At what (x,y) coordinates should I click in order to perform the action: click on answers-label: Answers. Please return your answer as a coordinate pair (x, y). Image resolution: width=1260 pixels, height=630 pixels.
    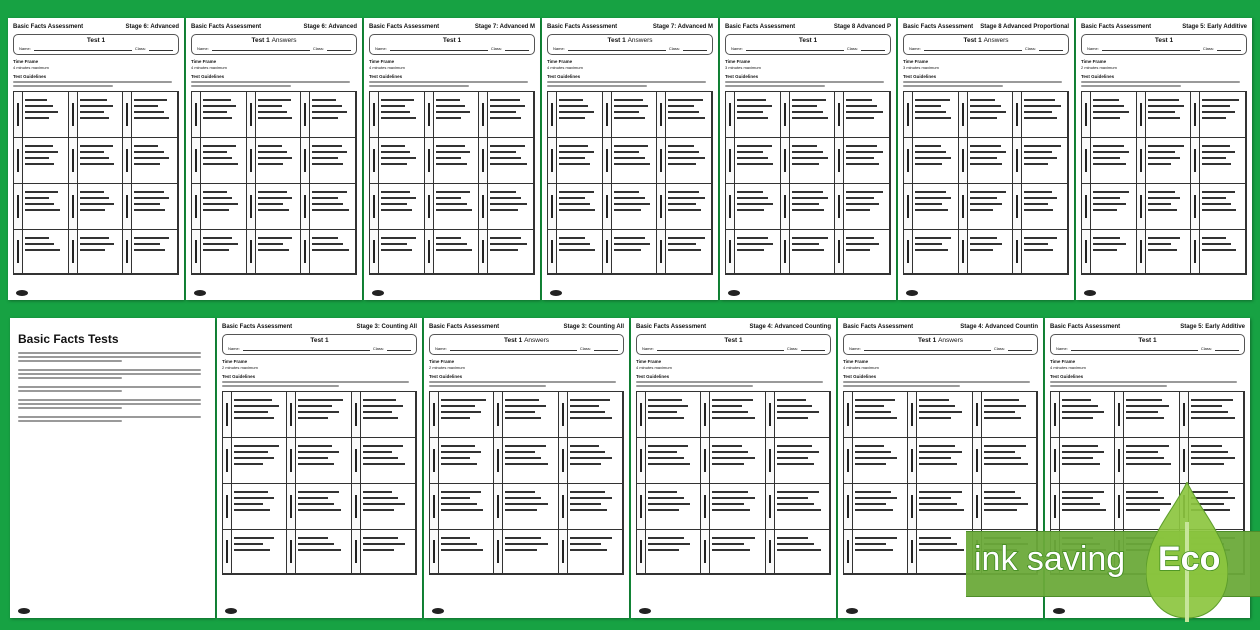
    Looking at the image, I should click on (537, 340).